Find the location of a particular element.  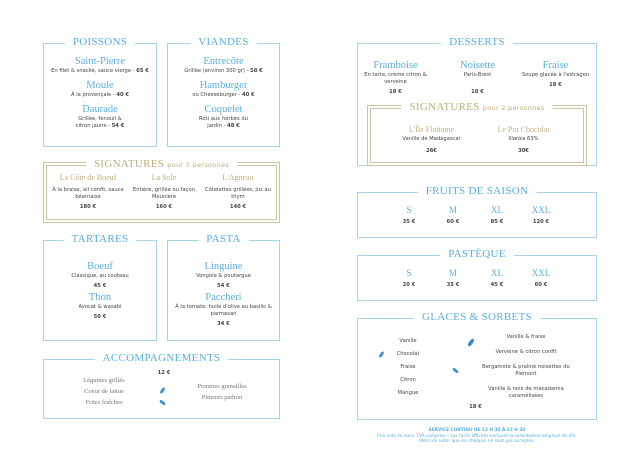

dish-price: 45 € is located at coordinates (100, 286).